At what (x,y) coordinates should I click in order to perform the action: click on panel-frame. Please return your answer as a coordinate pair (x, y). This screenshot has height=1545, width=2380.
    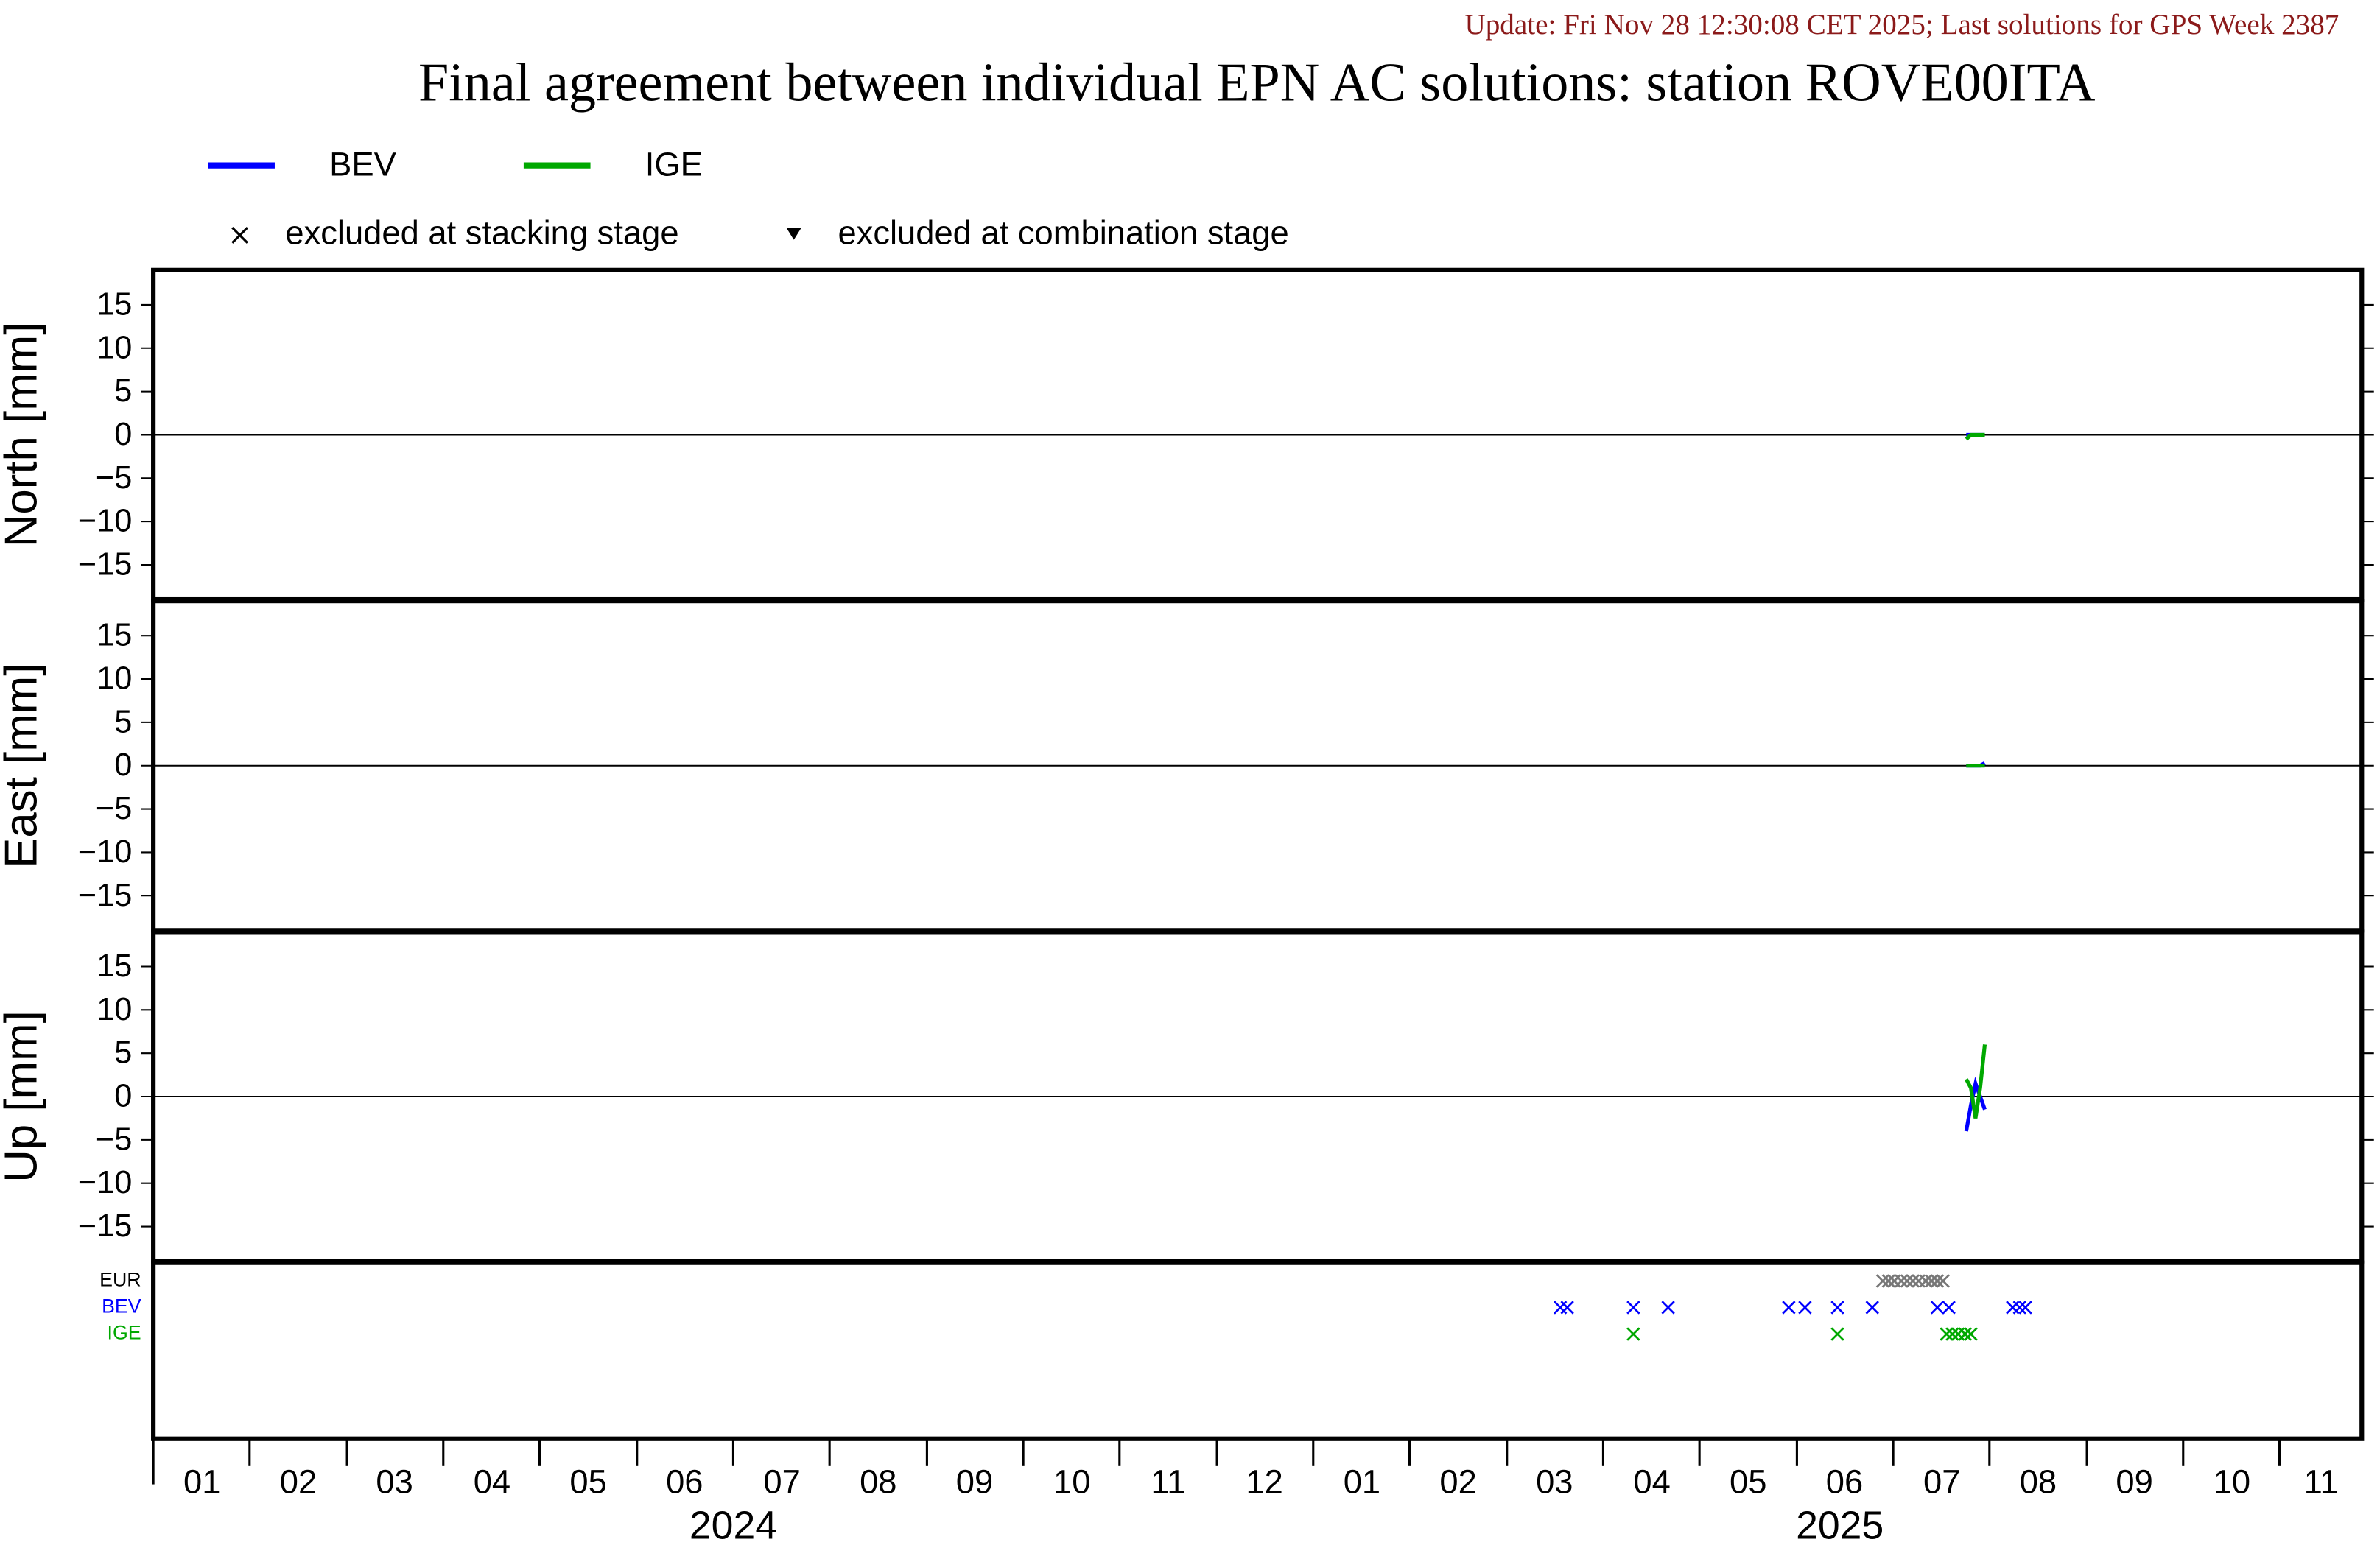
    Looking at the image, I should click on (1258, 1350).